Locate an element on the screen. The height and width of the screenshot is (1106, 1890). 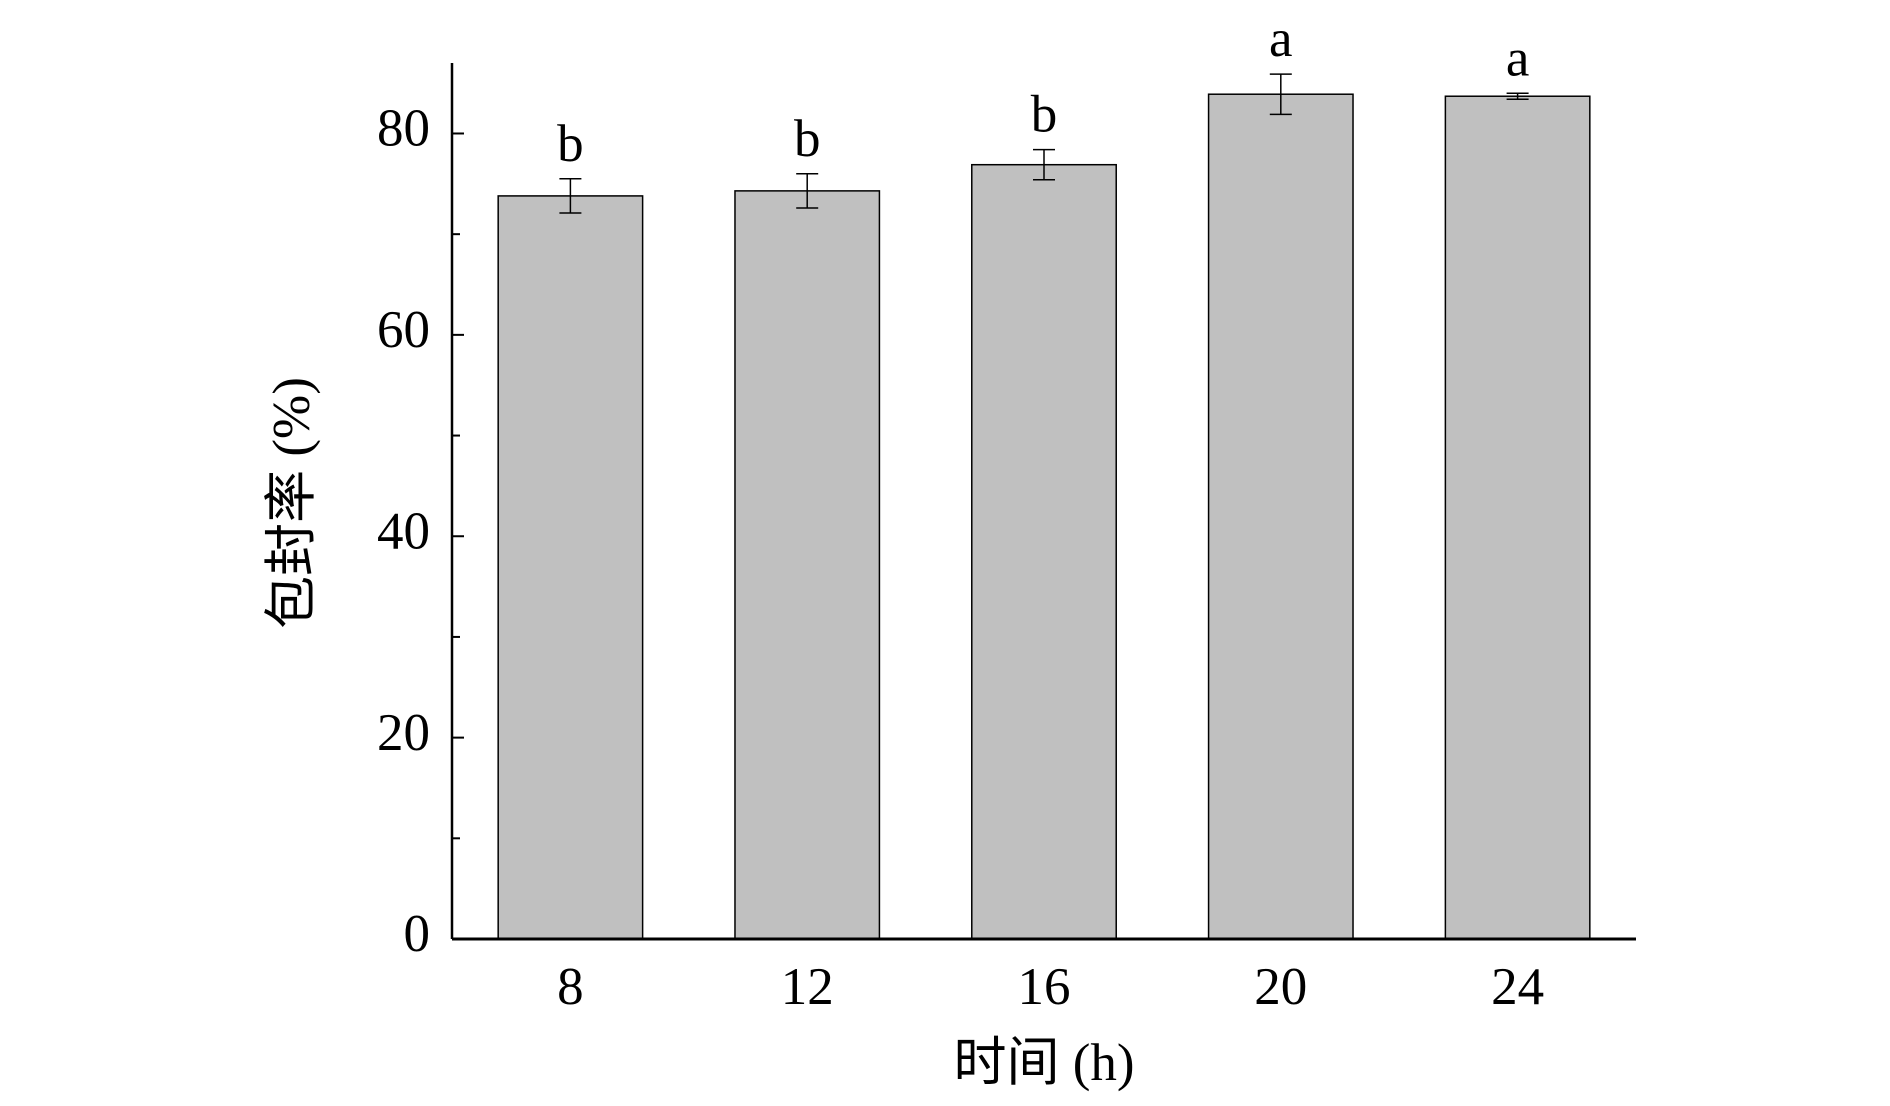
x-tick-label: 16 is located at coordinates (1044, 987).